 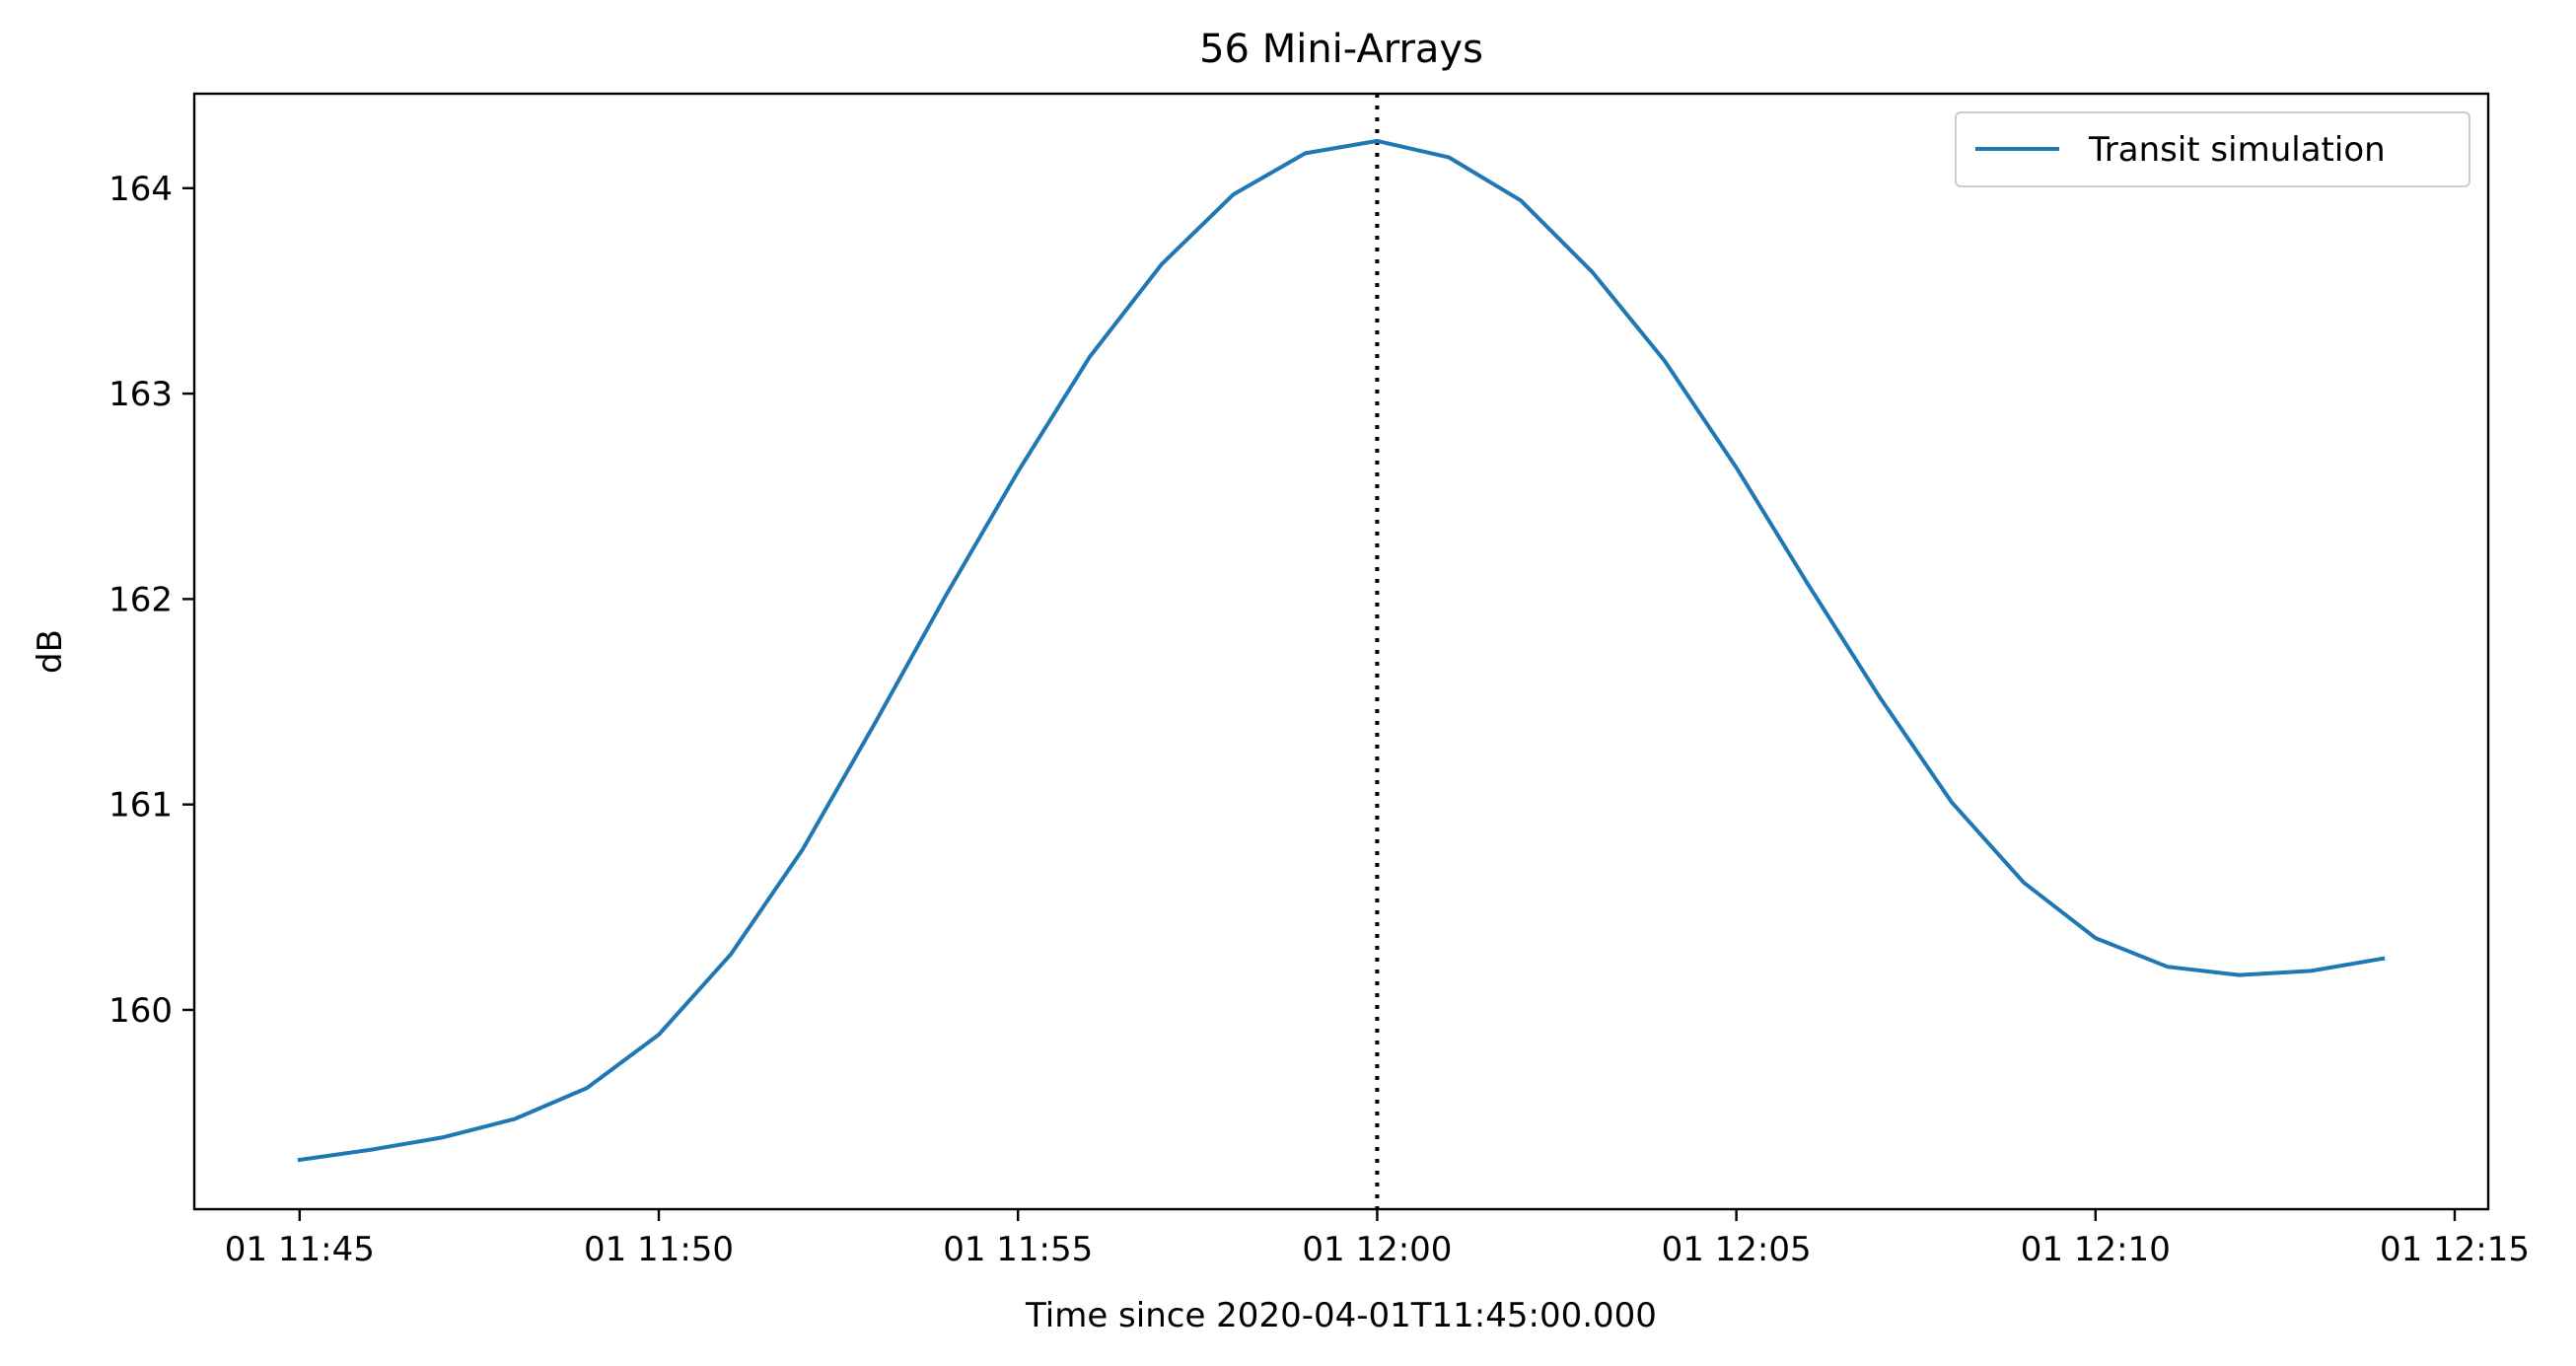 What do you see at coordinates (1377, 1249) in the screenshot?
I see `x-tick-label: 01 12:00` at bounding box center [1377, 1249].